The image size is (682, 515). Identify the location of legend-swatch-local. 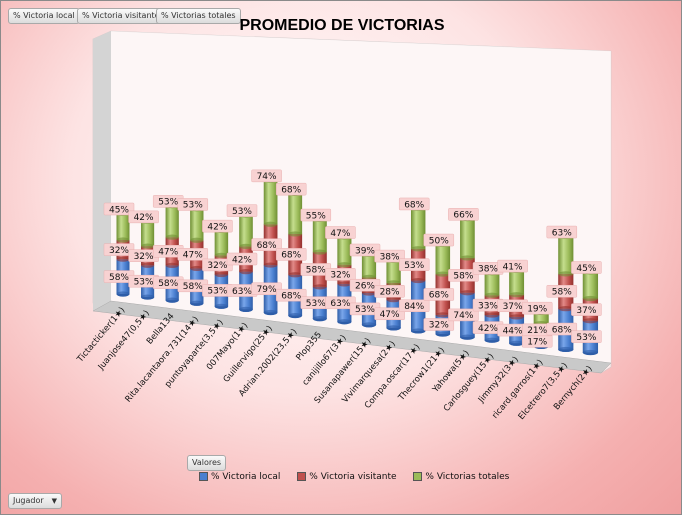
(203, 476).